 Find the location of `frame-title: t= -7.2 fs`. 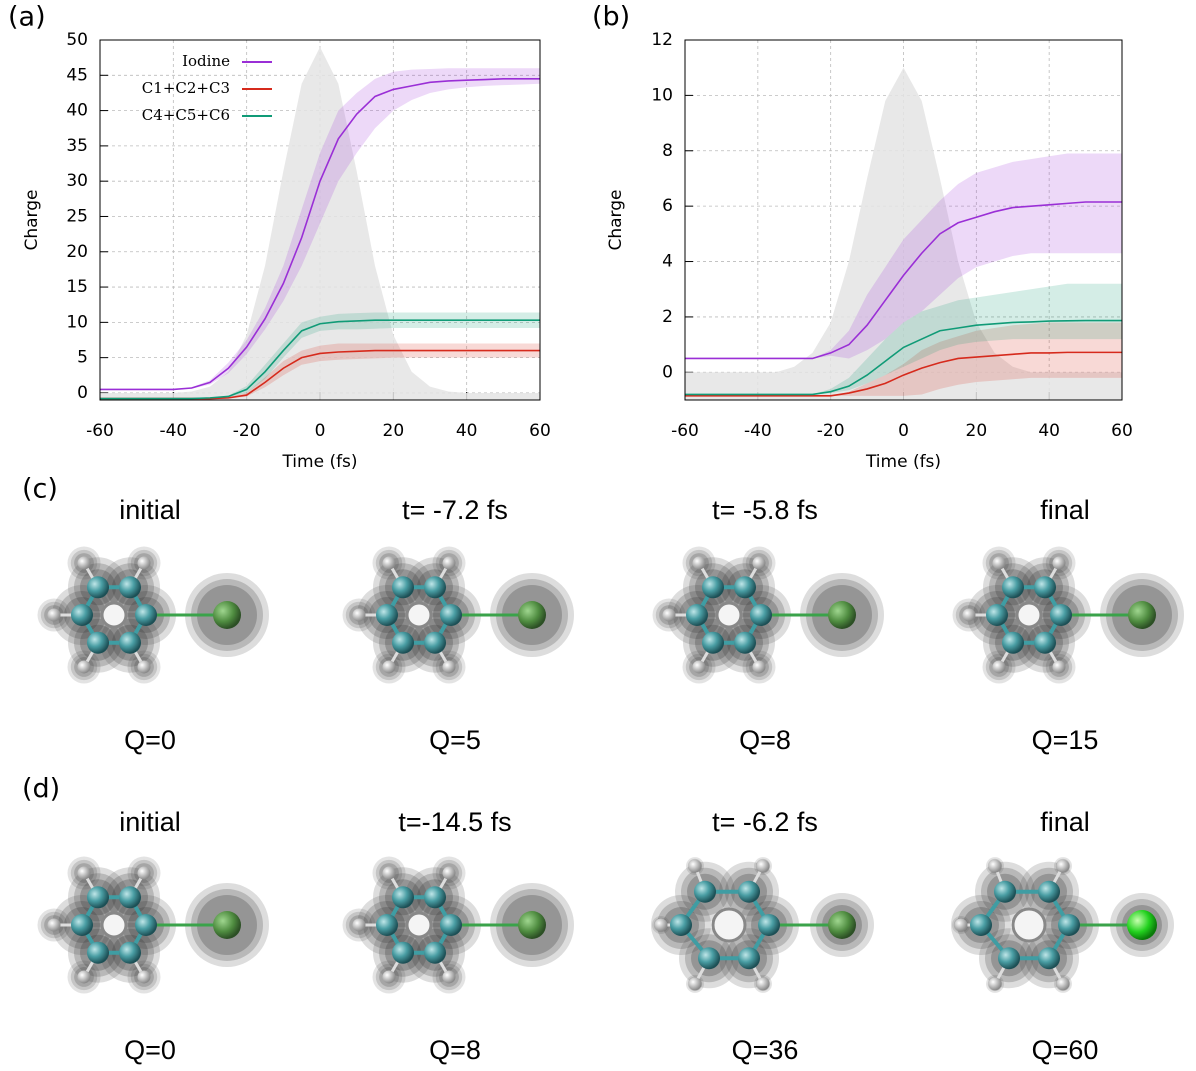

frame-title: t= -7.2 fs is located at coordinates (455, 510).